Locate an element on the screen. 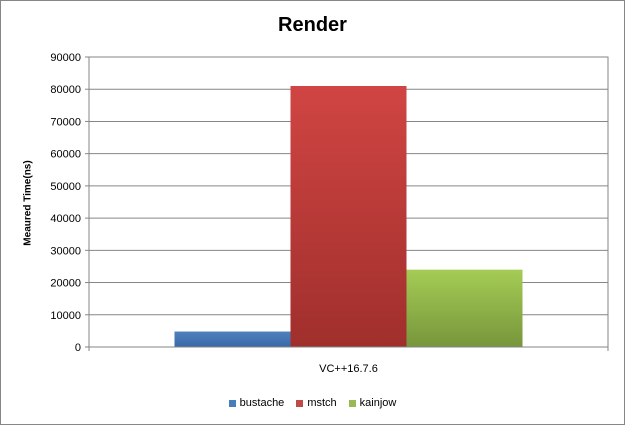 The height and width of the screenshot is (425, 625). y-tick-label: 30000 is located at coordinates (65, 251).